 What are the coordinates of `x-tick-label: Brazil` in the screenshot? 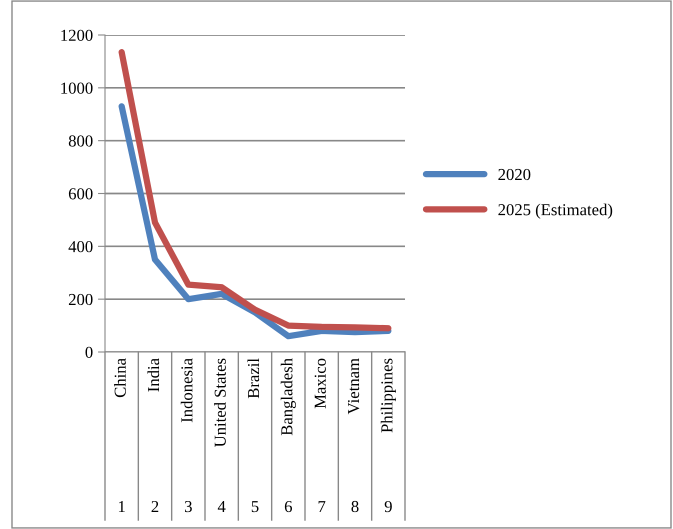 It's located at (253, 378).